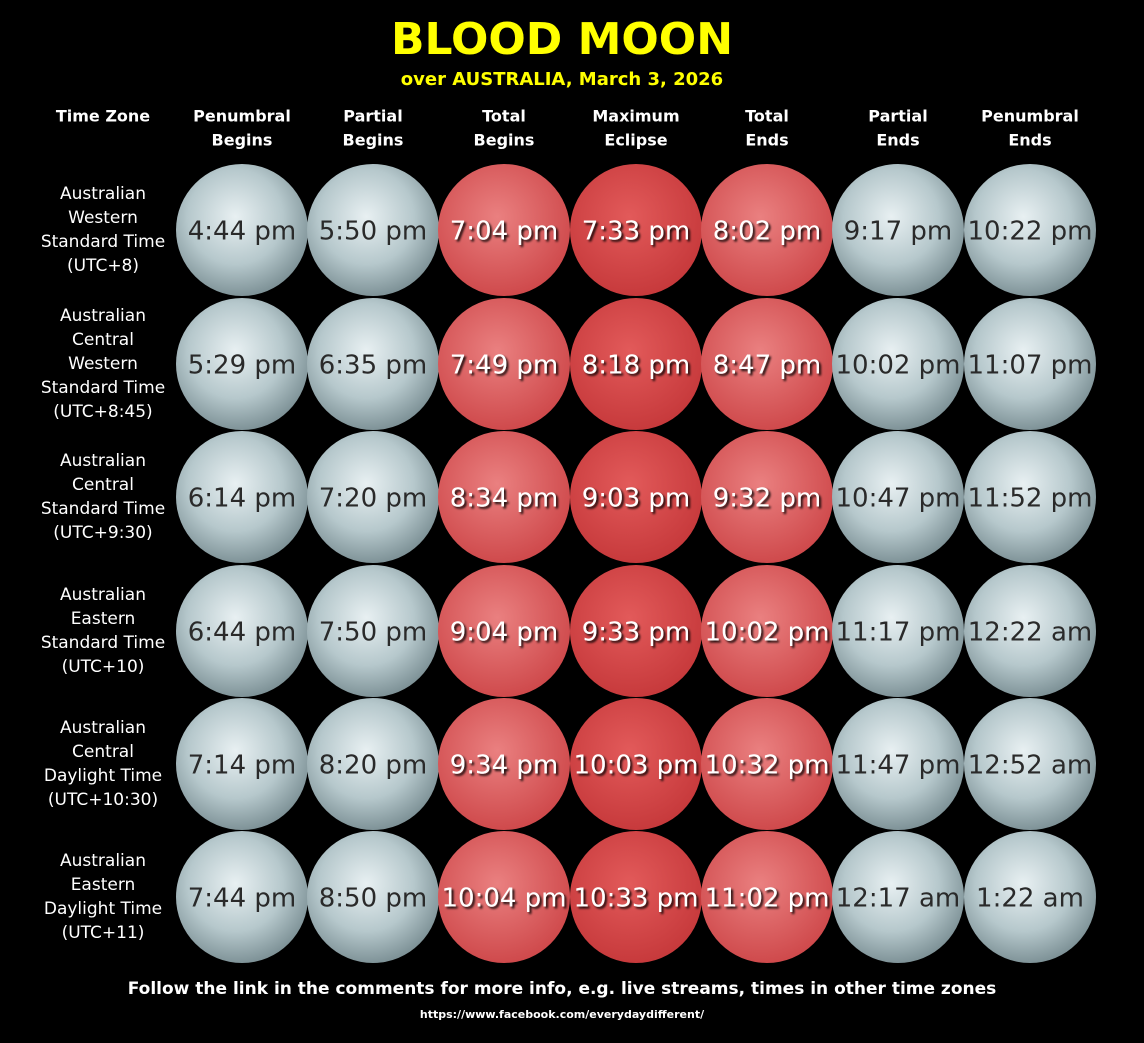  I want to click on time-zone-label: (UTC+8:45), so click(102, 412).